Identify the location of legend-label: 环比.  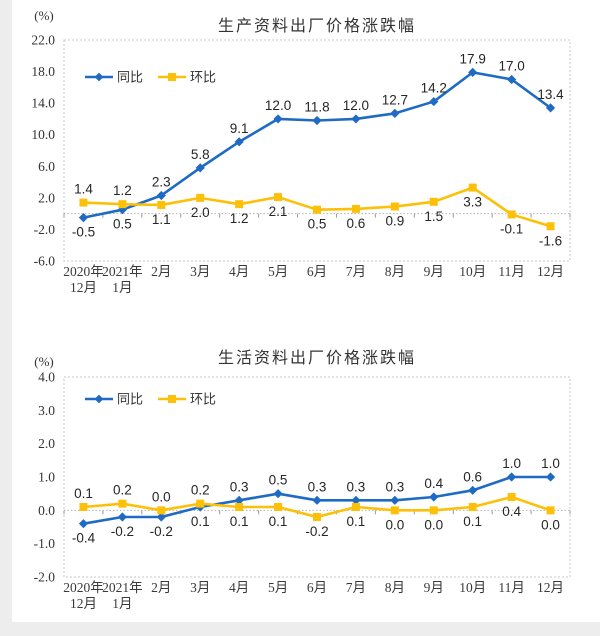
(203, 77).